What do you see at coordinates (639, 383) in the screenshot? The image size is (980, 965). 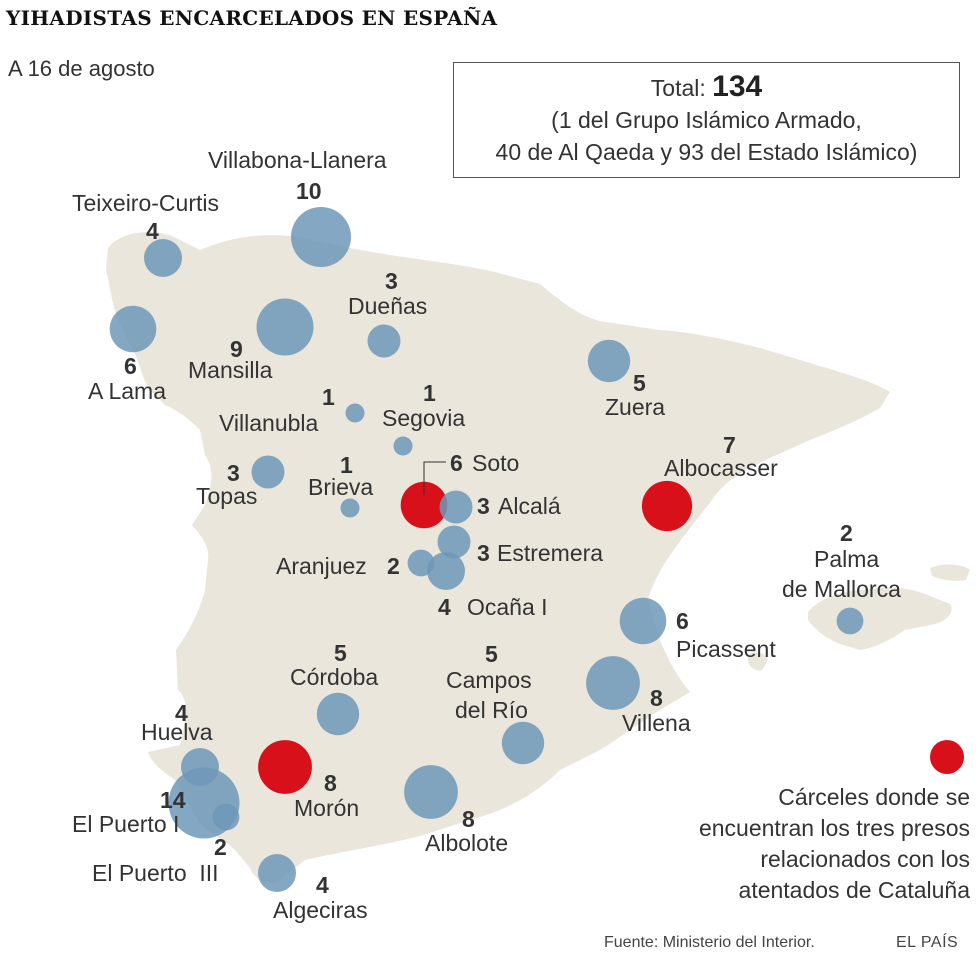 I see `count-zuera: 5` at bounding box center [639, 383].